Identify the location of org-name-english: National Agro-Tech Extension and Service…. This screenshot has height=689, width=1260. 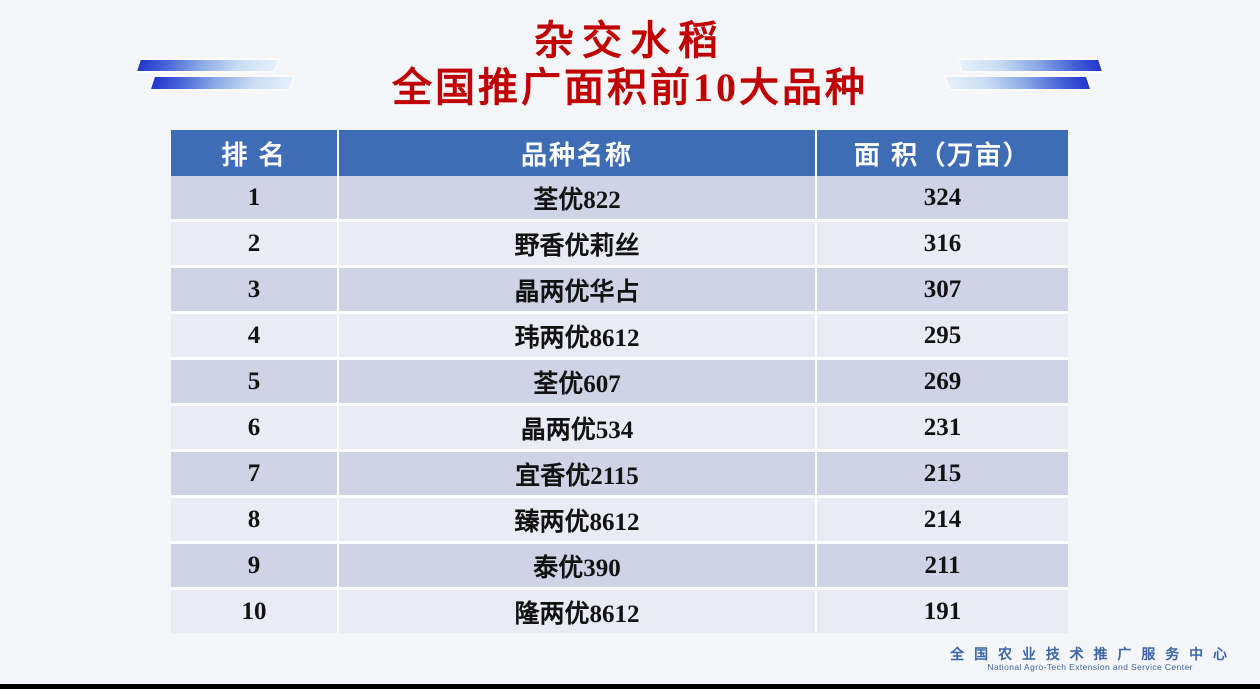
(1090, 667).